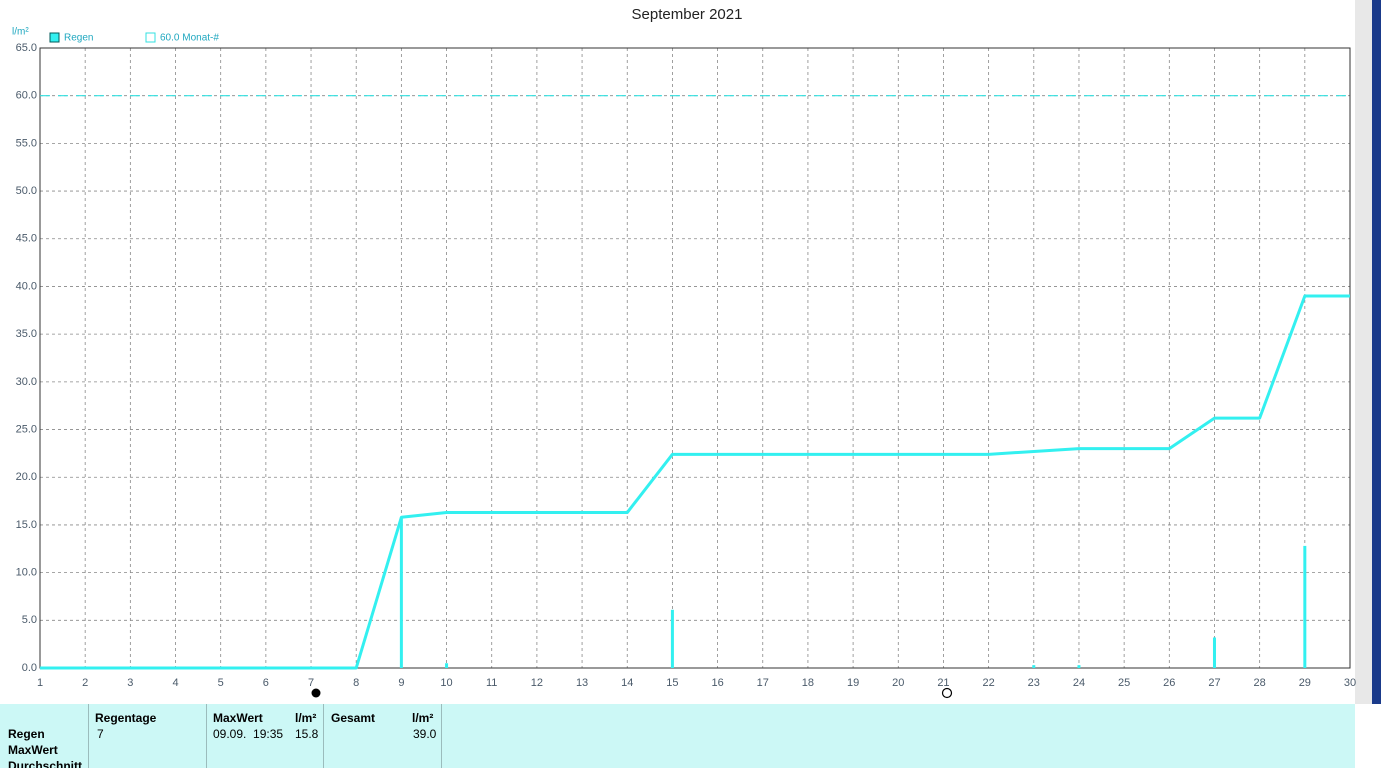 Image resolution: width=1381 pixels, height=768 pixels. Describe the element at coordinates (26, 573) in the screenshot. I see `y-tick-label: 10.0` at that location.